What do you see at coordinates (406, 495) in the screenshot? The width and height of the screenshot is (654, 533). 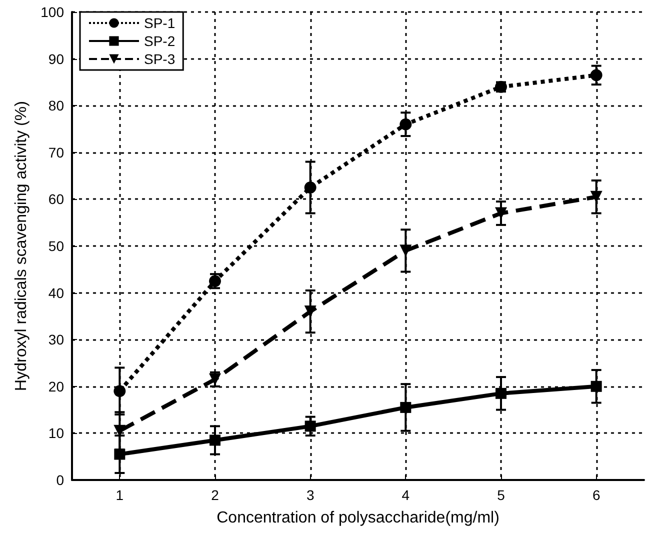 I see `x-tick-label: 4` at bounding box center [406, 495].